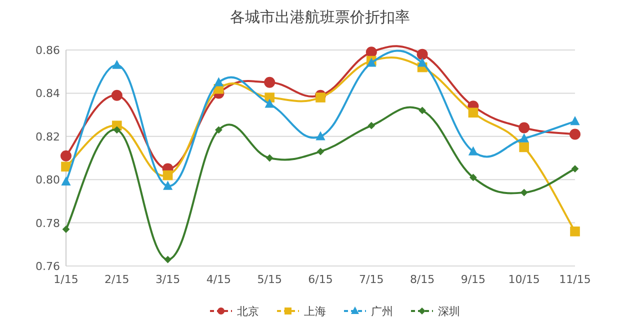  What do you see at coordinates (167, 279) in the screenshot?
I see `x-tick-label: 3/15` at bounding box center [167, 279].